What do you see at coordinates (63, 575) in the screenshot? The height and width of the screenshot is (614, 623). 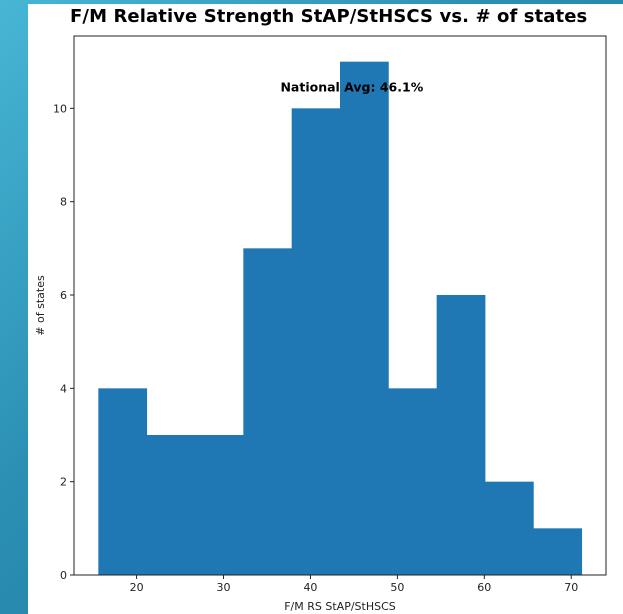 I see `y-tick-label: 0` at bounding box center [63, 575].